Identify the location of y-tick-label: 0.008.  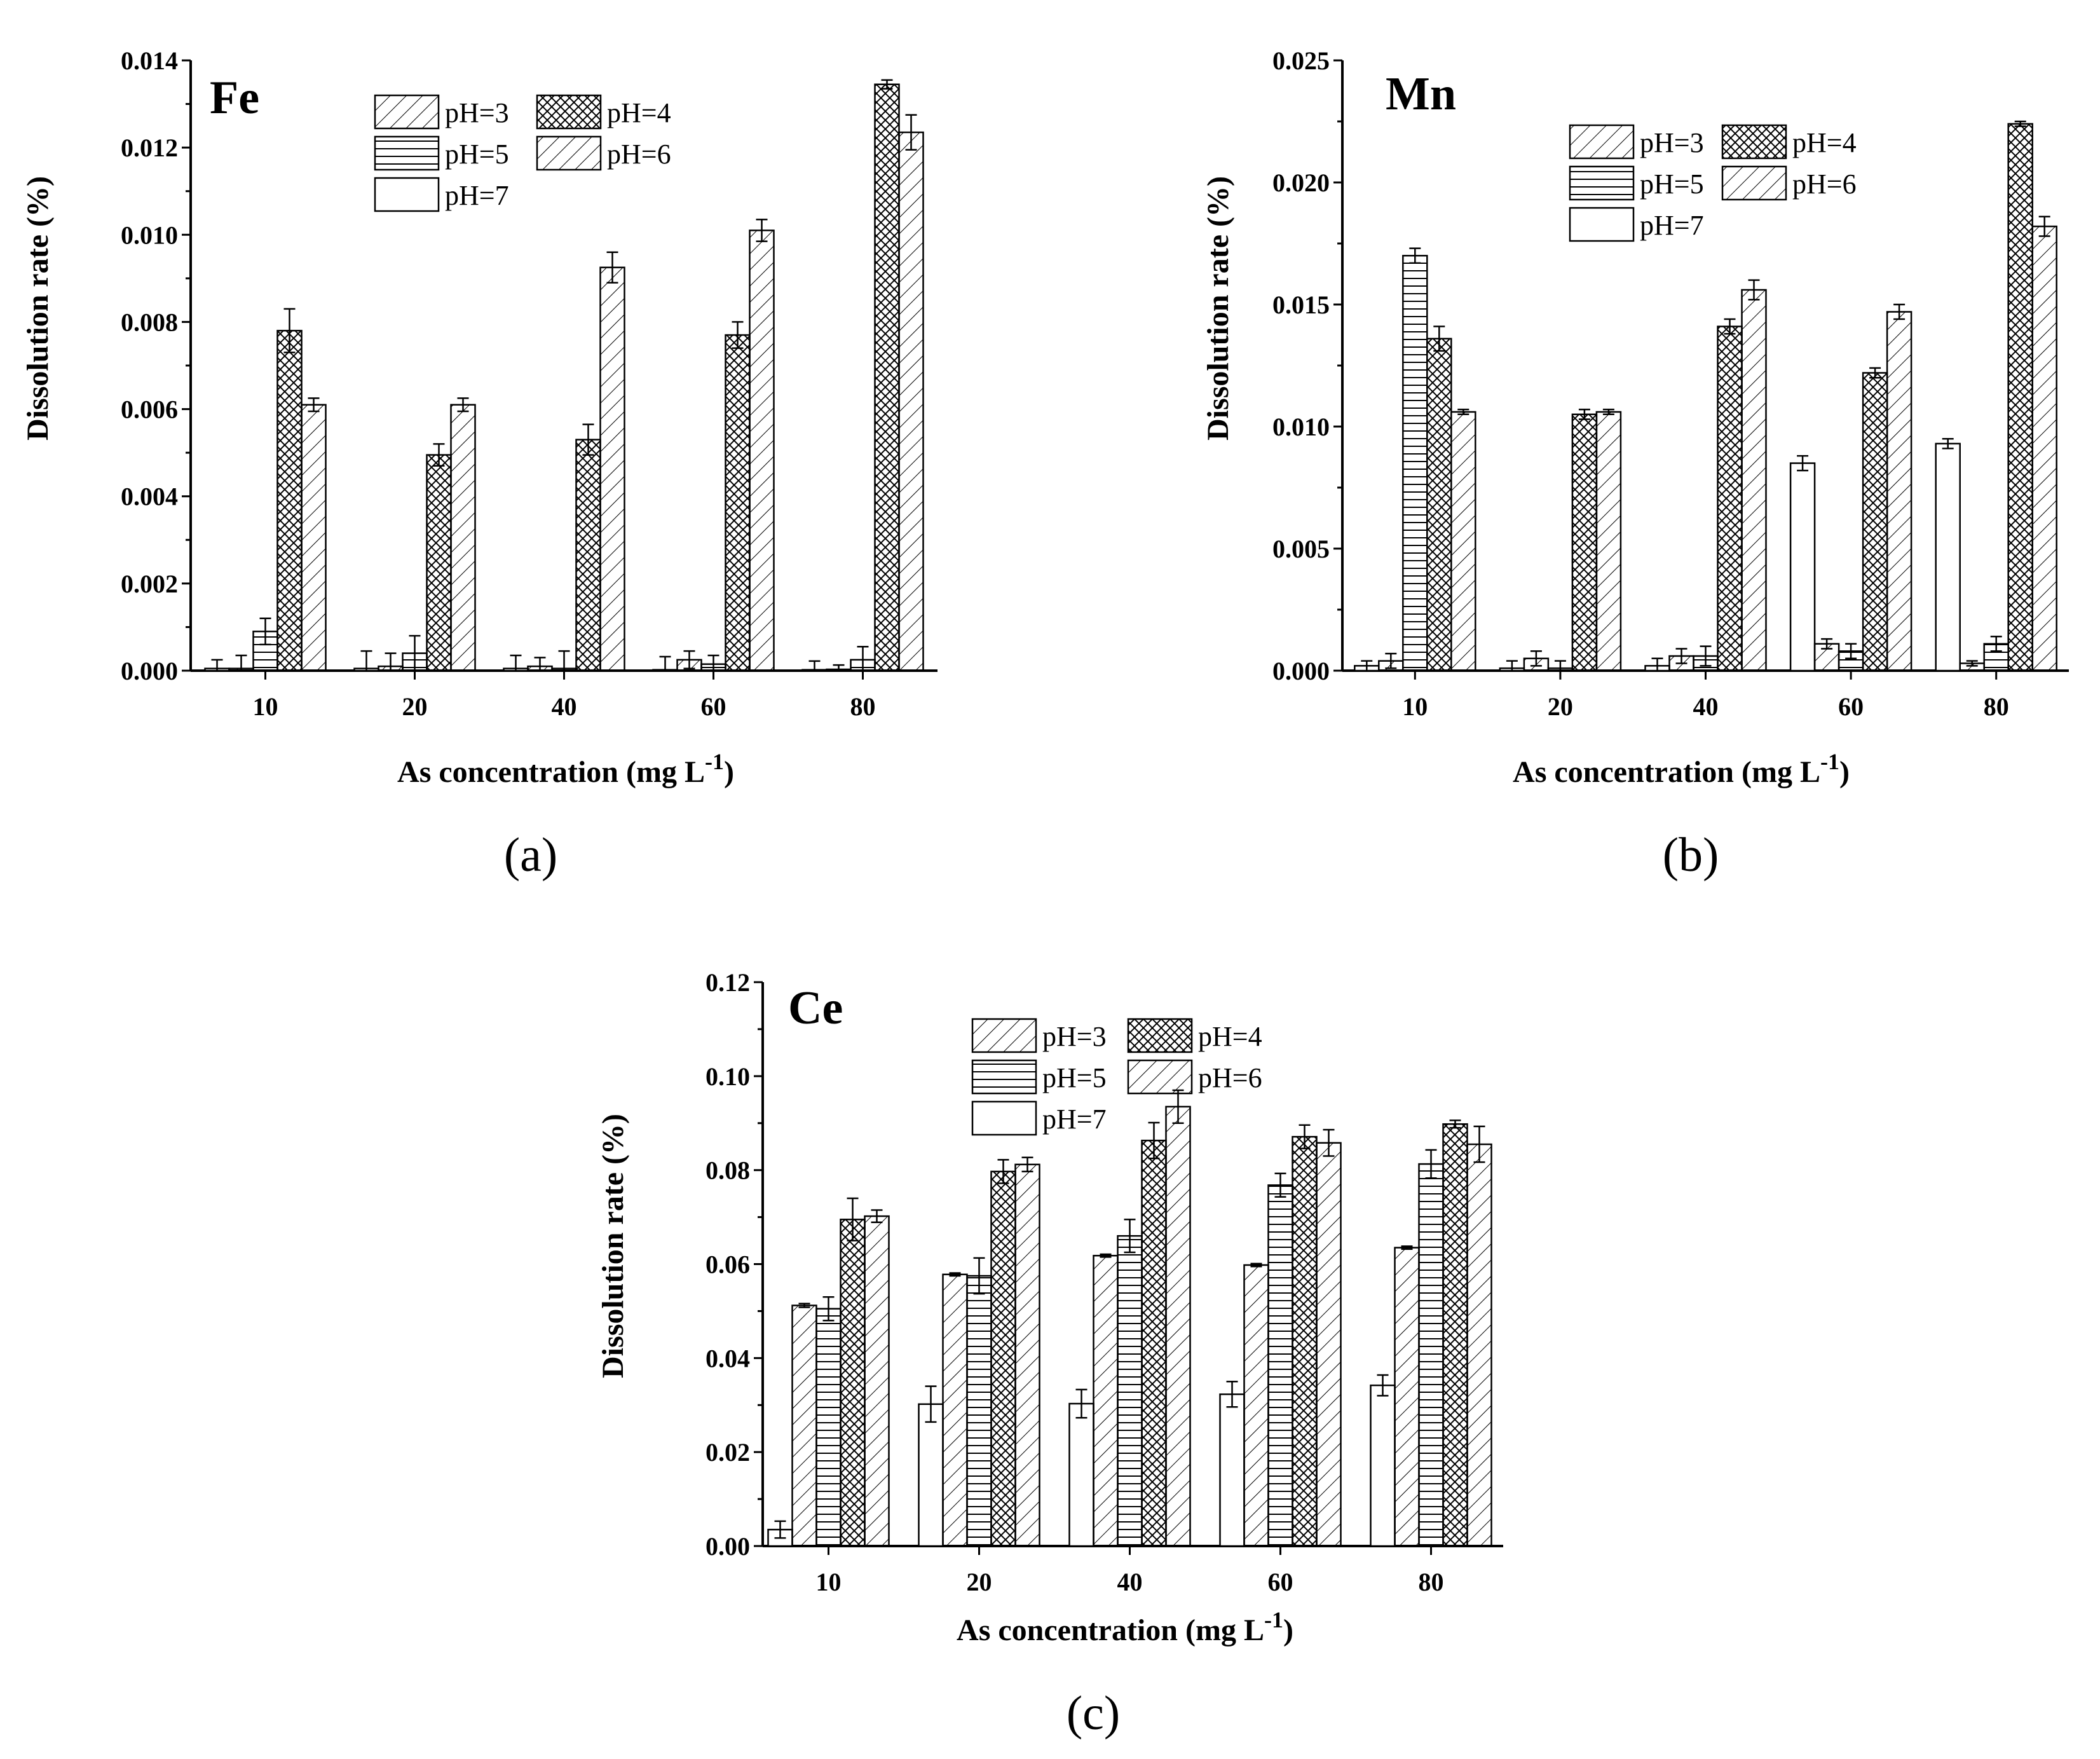
(149, 322).